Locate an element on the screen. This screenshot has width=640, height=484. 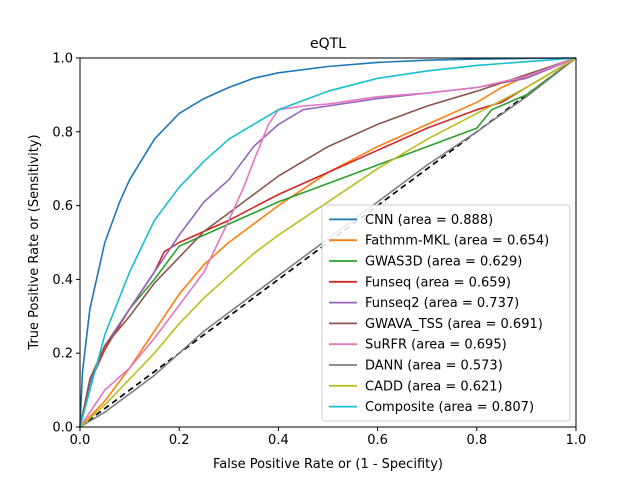
y-tick-label: 0.4 is located at coordinates (62, 280).